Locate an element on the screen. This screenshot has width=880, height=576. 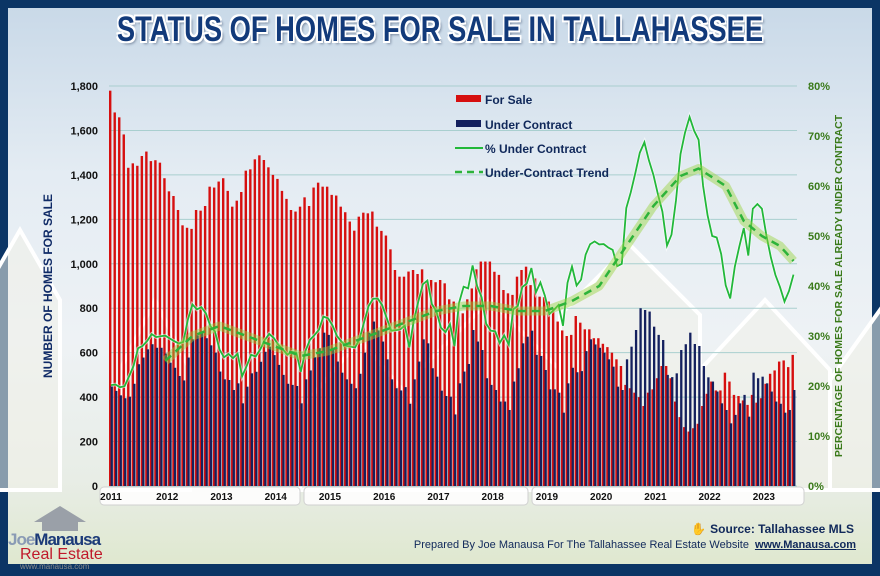
website-link: www.Manausa.com is located at coordinates (805, 545).